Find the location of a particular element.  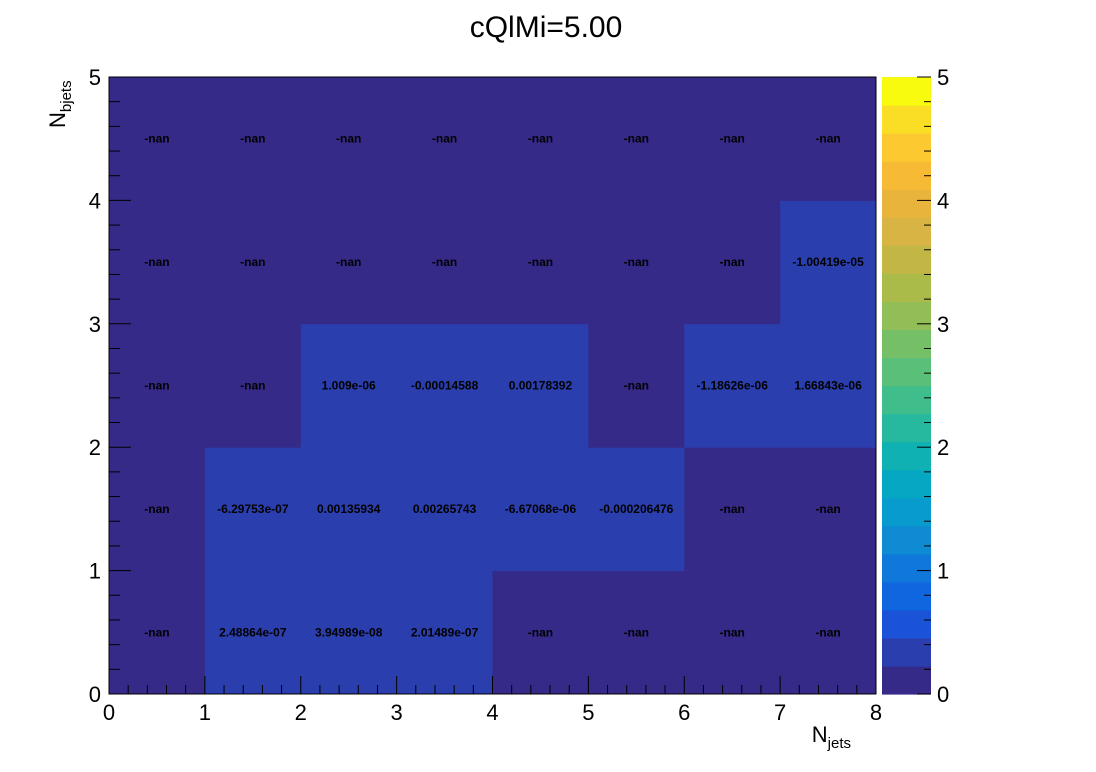

cell-value-label: 1.66843e-06 is located at coordinates (828, 386).